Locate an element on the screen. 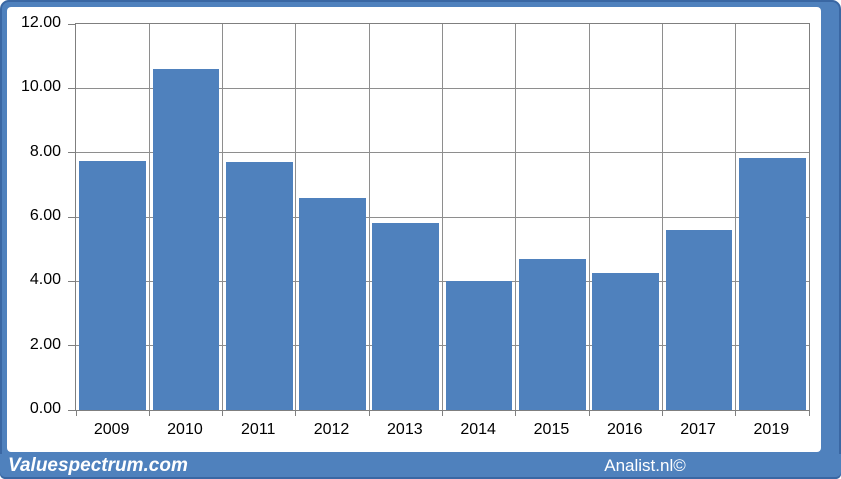  bar-2009 is located at coordinates (112, 285).